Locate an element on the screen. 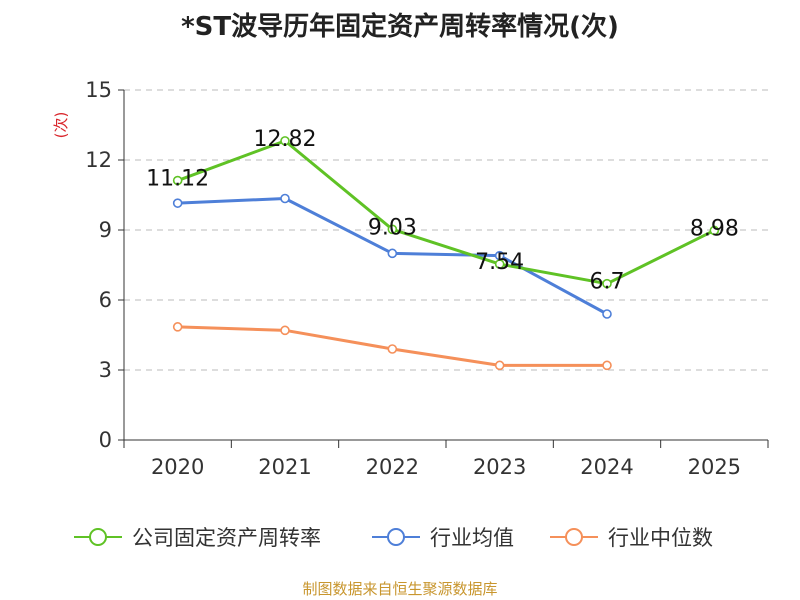 Image resolution: width=800 pixels, height=600 pixels. legend-item-industry-median: 行业中位数 is located at coordinates (630, 537).